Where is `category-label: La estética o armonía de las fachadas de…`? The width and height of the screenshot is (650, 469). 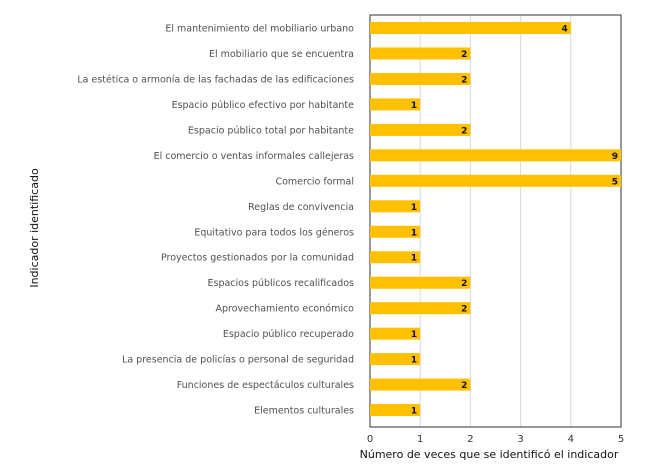 category-label: La estética o armonía de las fachadas de… is located at coordinates (215, 79).